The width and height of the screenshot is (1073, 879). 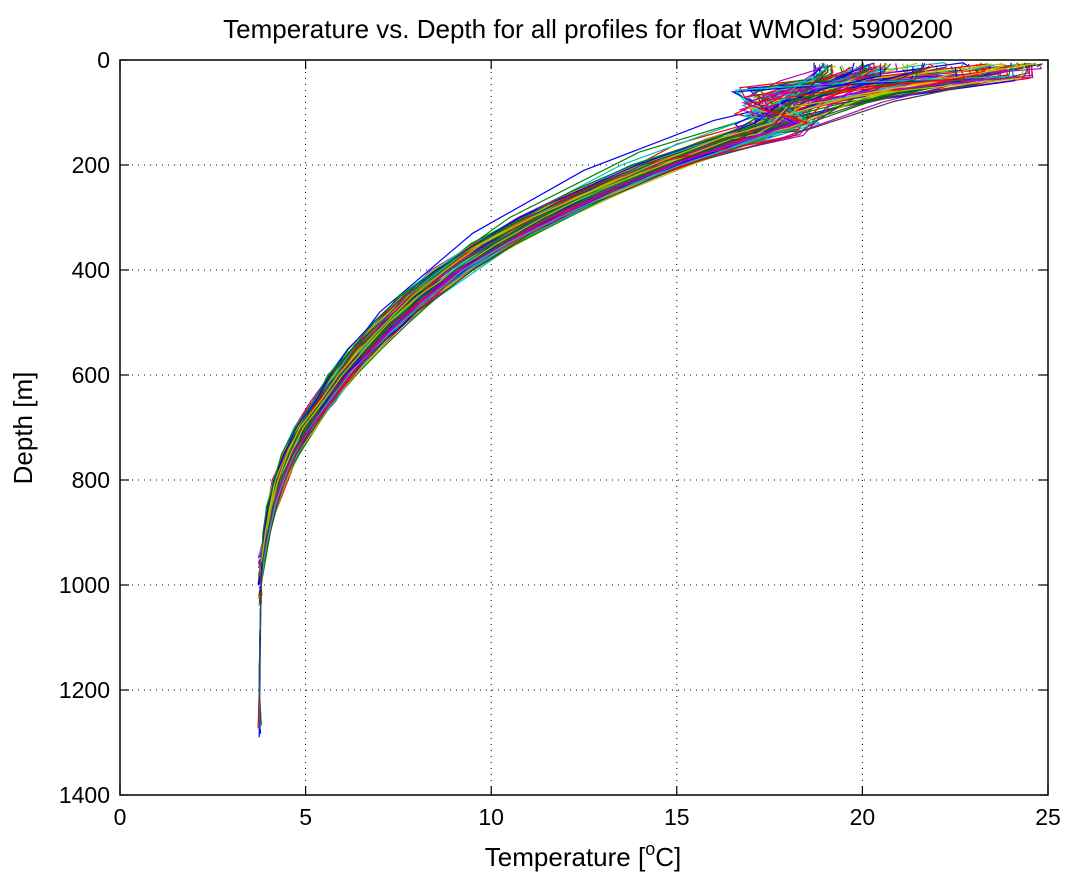 I want to click on x-axis-label: Temperature [oC], so click(x=583, y=855).